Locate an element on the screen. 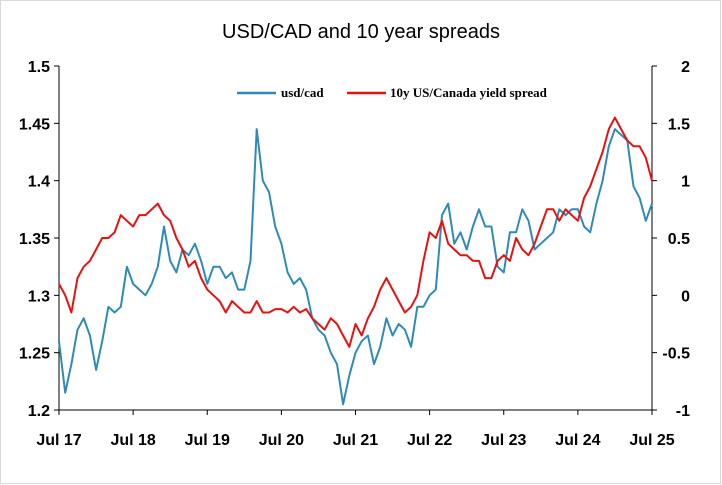 Image resolution: width=722 pixels, height=485 pixels. x-tick-label: Jul 22 is located at coordinates (429, 440).